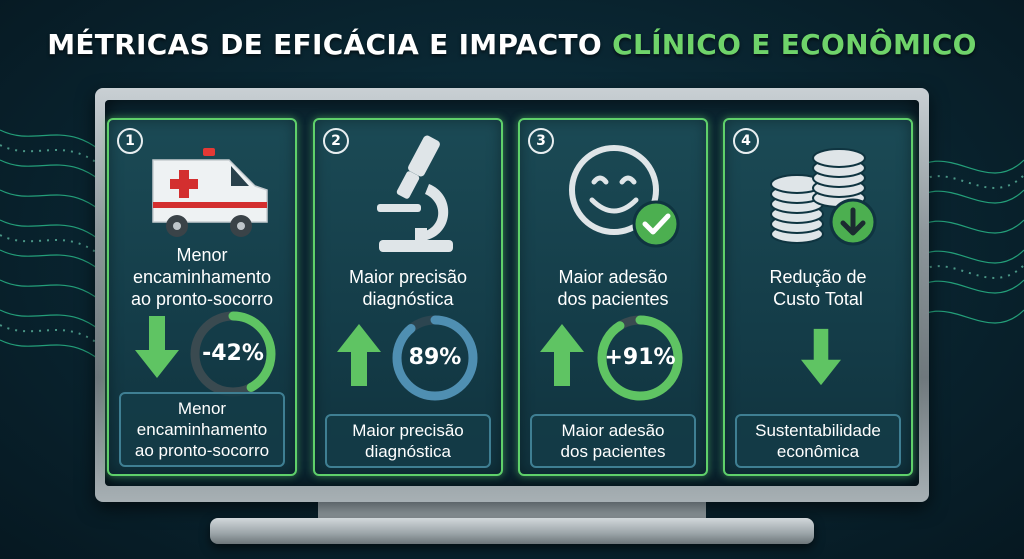  I want to click on metric-ring: -42%, so click(233, 354).